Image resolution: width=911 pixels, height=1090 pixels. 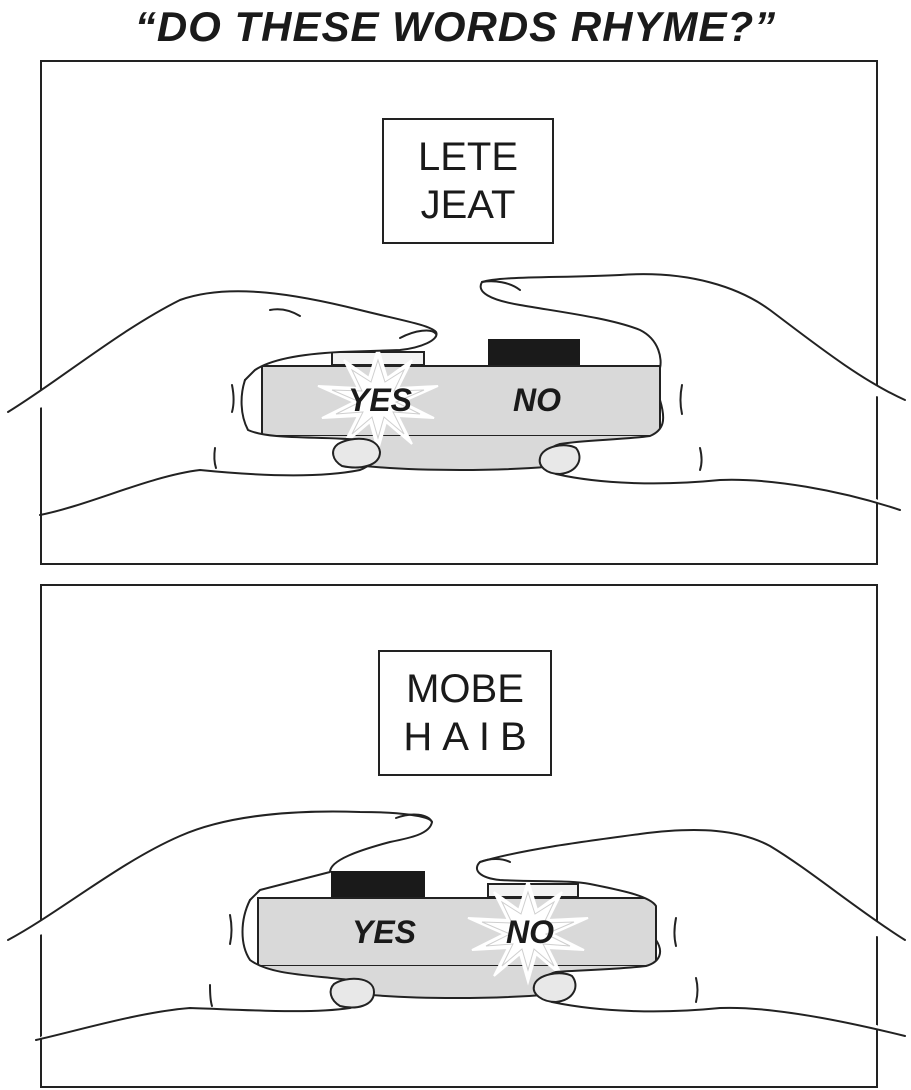 I want to click on word-pair-card: MOBE HAIB, so click(x=465, y=713).